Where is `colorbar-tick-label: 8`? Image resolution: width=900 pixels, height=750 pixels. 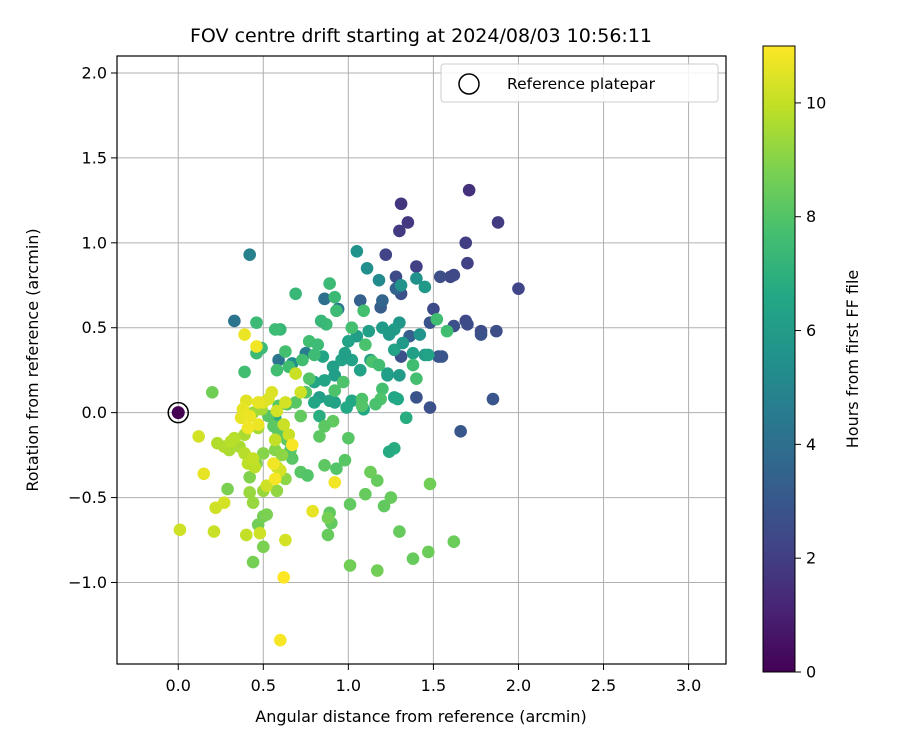
colorbar-tick-label: 8 is located at coordinates (811, 216).